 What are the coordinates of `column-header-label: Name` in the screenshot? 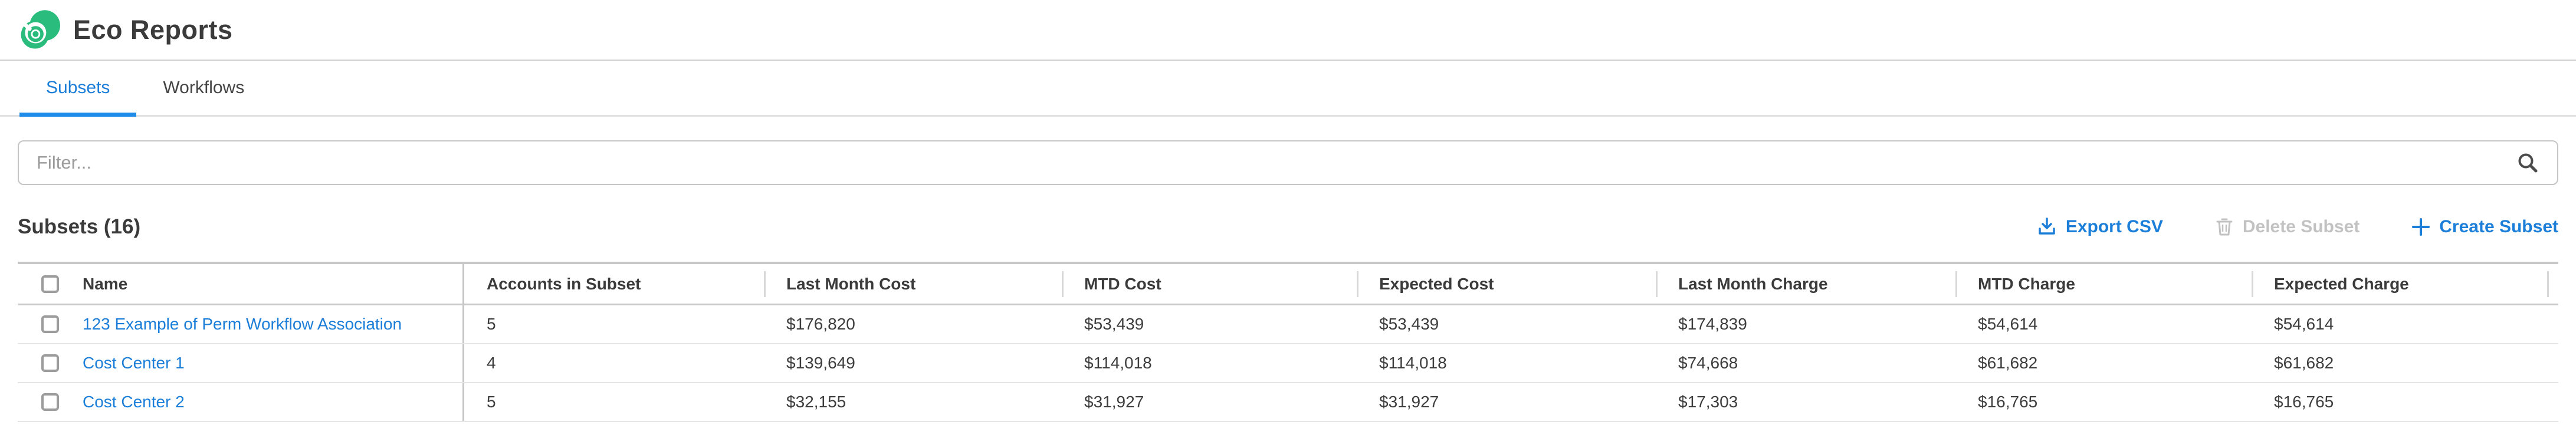 It's located at (105, 283).